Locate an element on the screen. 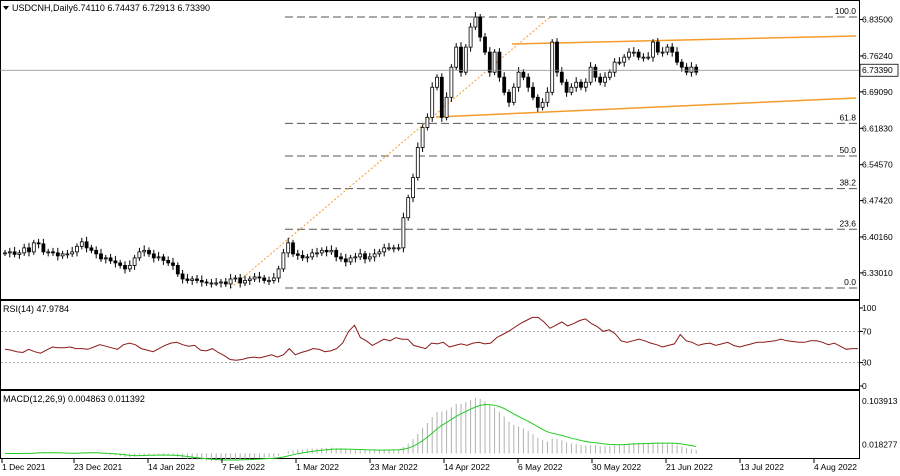 This screenshot has width=900, height=476. rsi-line is located at coordinates (431, 338).